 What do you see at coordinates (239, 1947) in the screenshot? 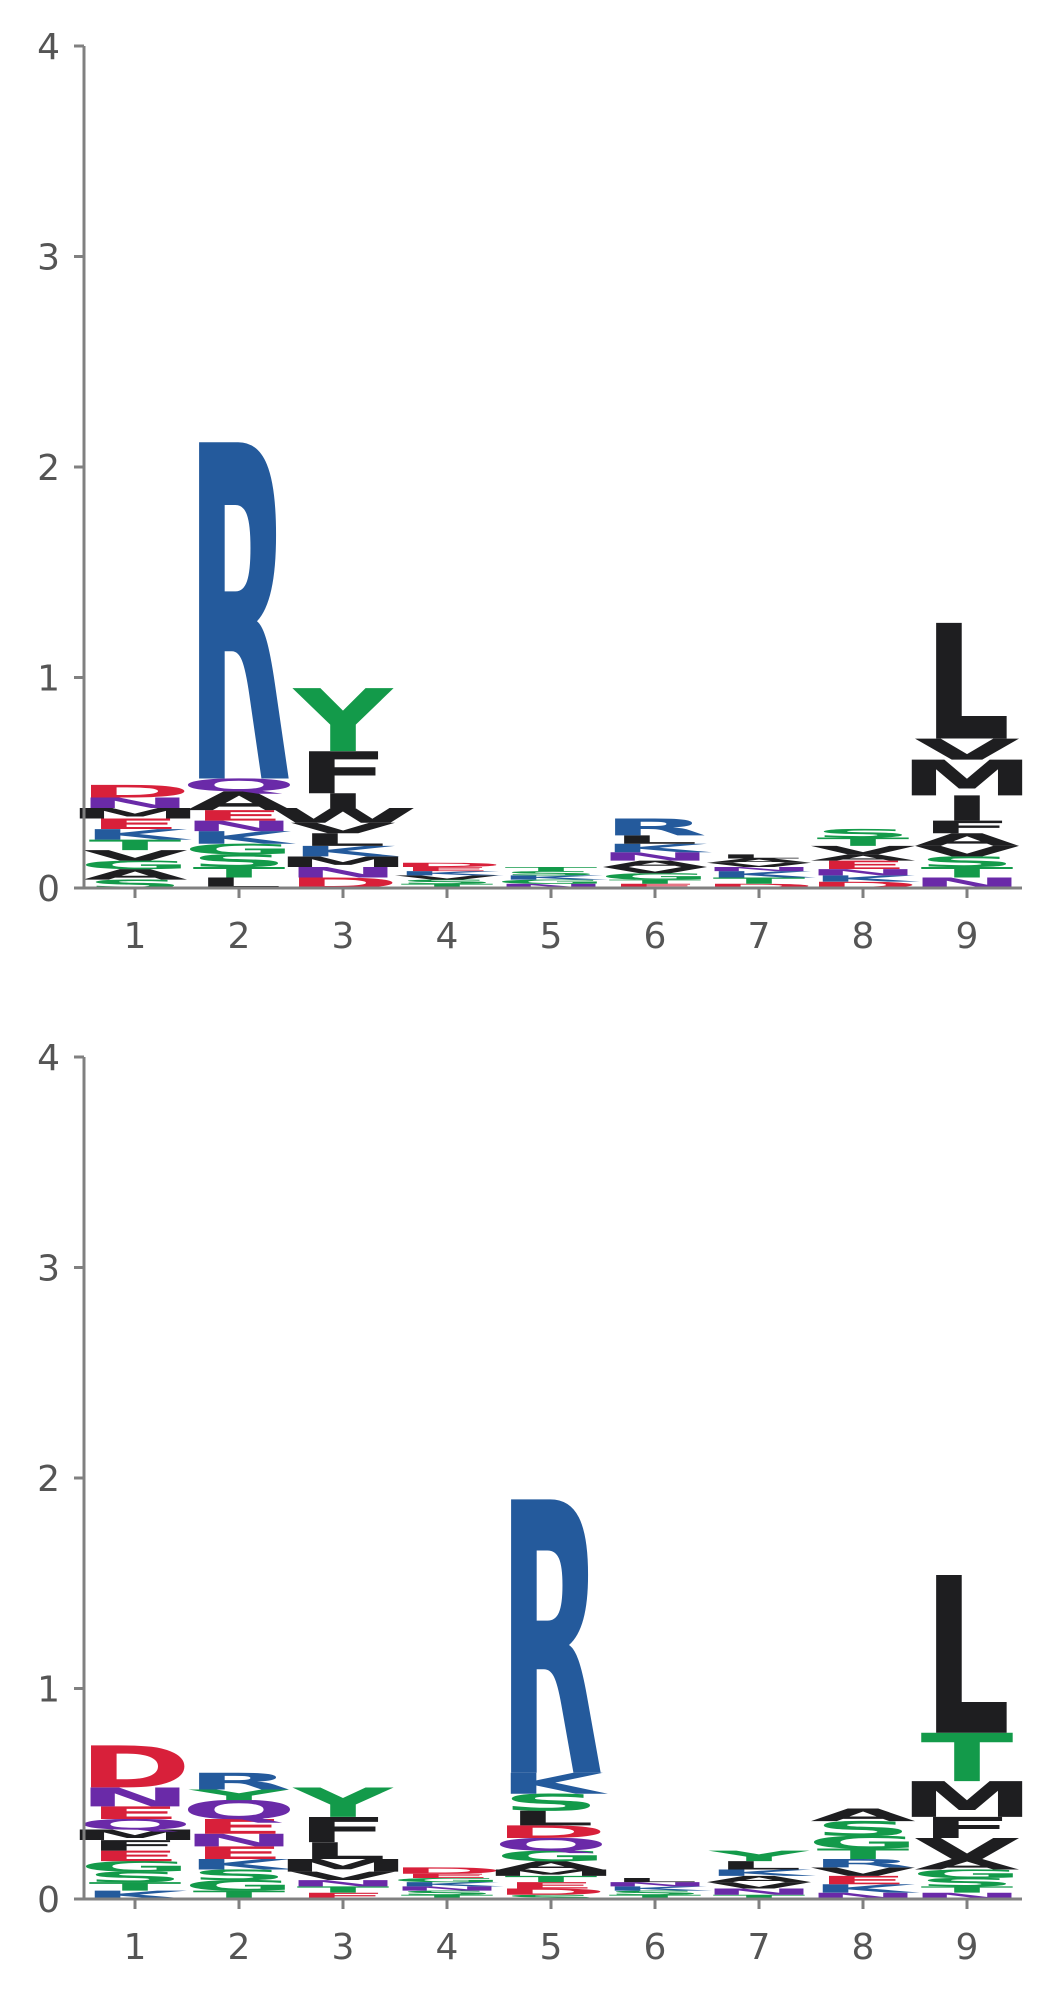
I see `x-tick-label: 2` at bounding box center [239, 1947].